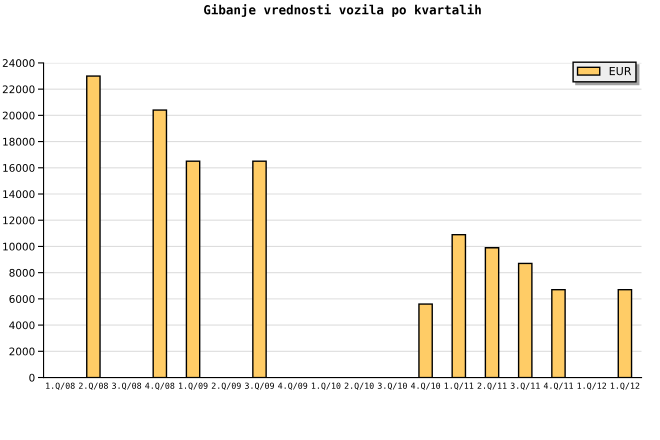 The height and width of the screenshot is (440, 660). What do you see at coordinates (18, 63) in the screenshot?
I see `y-tick-label: 24000` at bounding box center [18, 63].